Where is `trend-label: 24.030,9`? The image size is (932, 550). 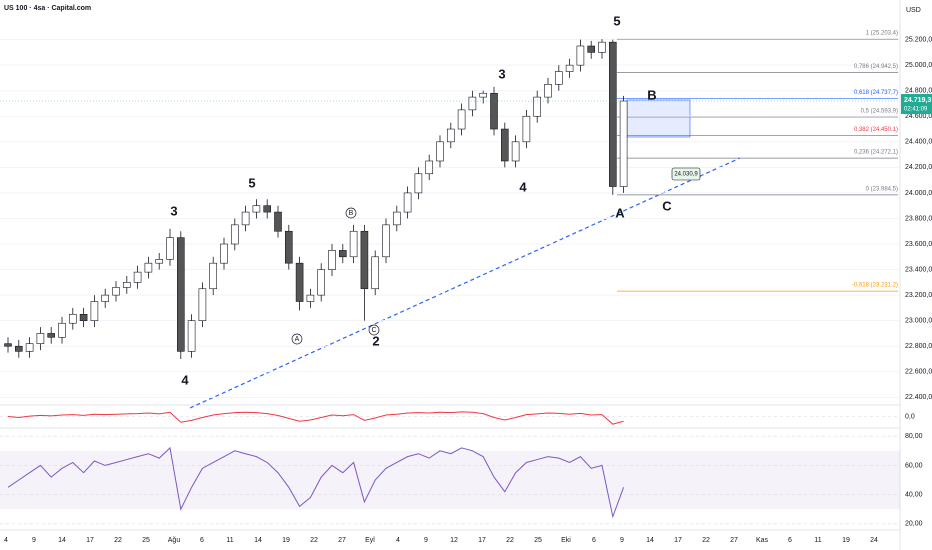 trend-label: 24.030,9 is located at coordinates (686, 175).